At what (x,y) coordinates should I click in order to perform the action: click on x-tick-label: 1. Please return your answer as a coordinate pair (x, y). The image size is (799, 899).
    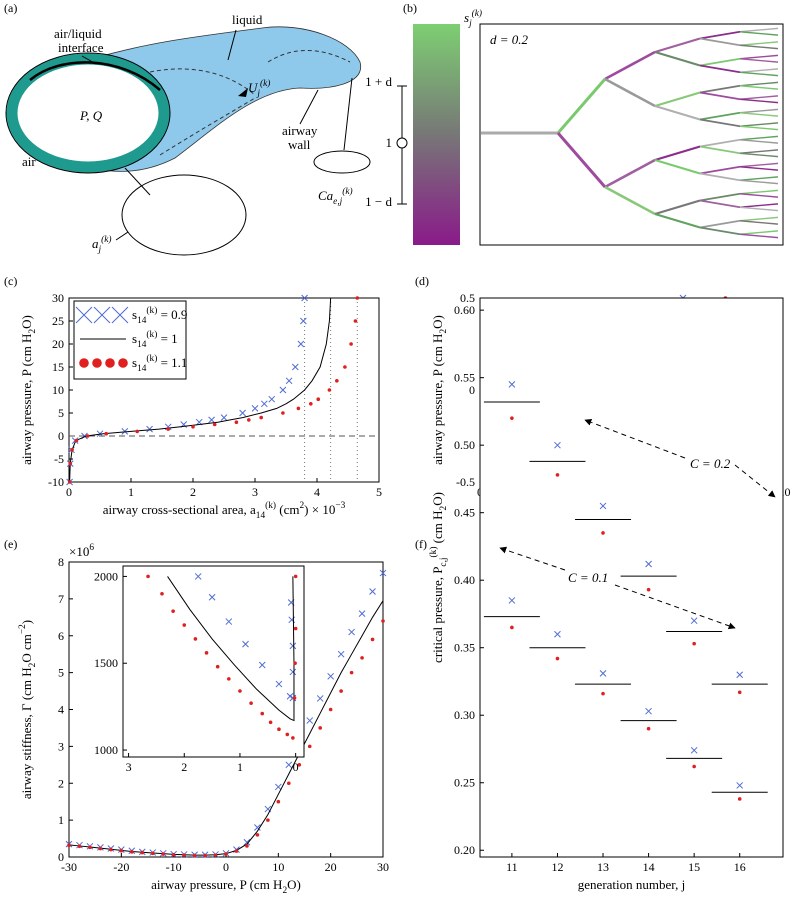
    Looking at the image, I should click on (131, 492).